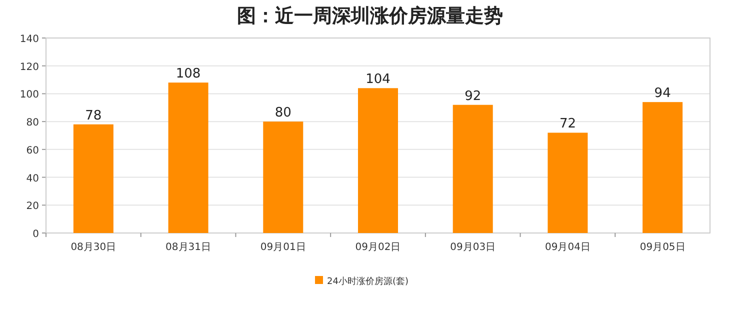  I want to click on y-tick-label: 120, so click(29, 67).